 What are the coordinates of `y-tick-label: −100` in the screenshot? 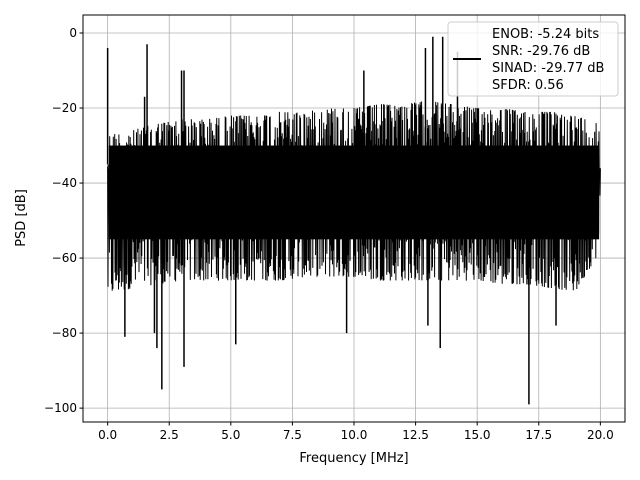 It's located at (60, 408).